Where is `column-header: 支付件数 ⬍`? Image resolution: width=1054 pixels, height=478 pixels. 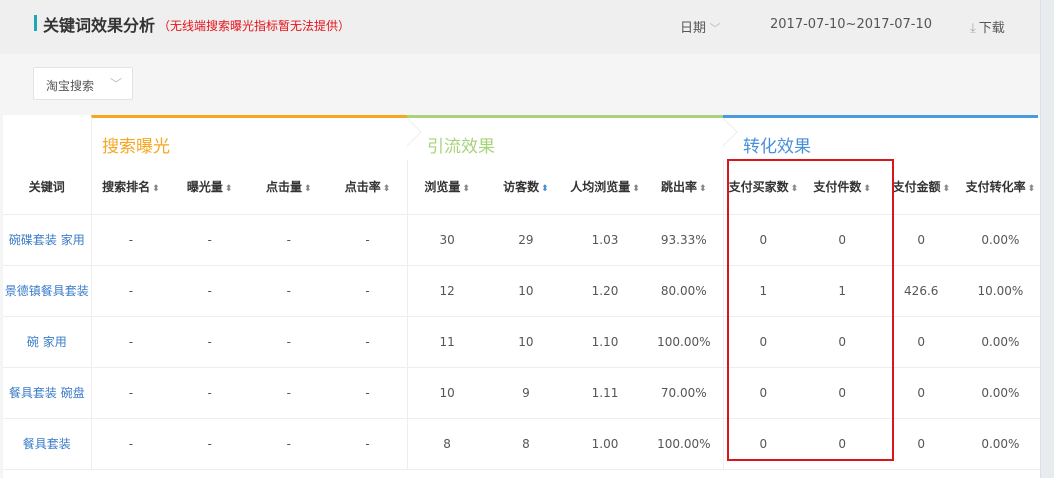 column-header: 支付件数 ⬍ is located at coordinates (842, 187).